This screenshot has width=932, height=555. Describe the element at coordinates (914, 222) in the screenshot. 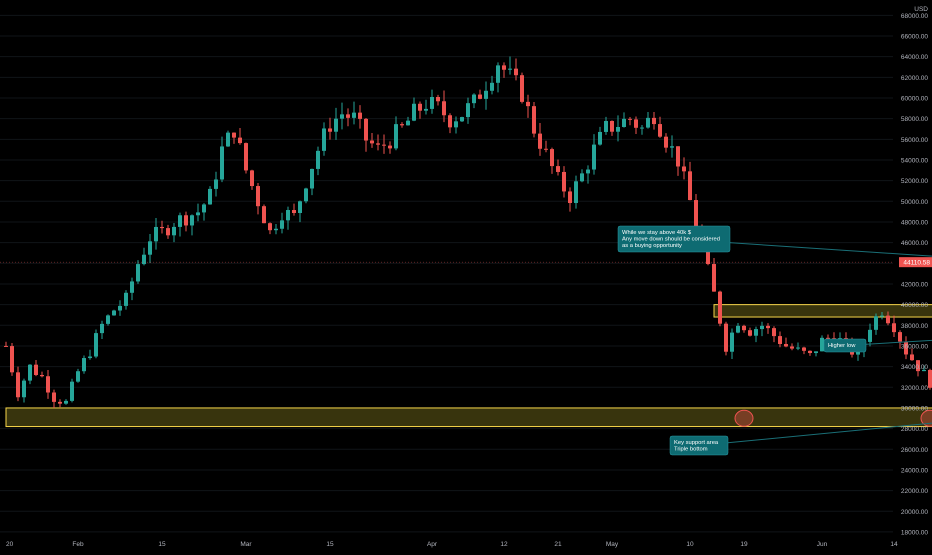

I see `price-tick-label: 48000.00` at that location.